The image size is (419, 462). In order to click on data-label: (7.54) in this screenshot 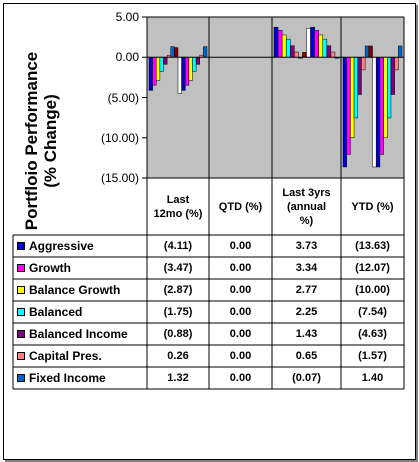, I will do `click(372, 312)`.